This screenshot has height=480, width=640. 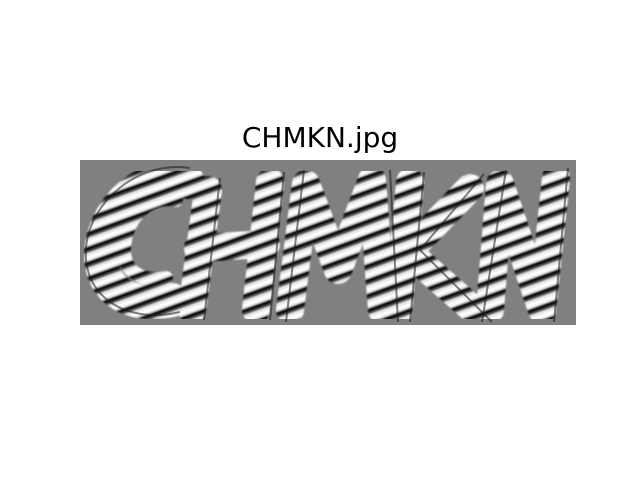 I want to click on letter-h-shape, so click(x=231, y=246).